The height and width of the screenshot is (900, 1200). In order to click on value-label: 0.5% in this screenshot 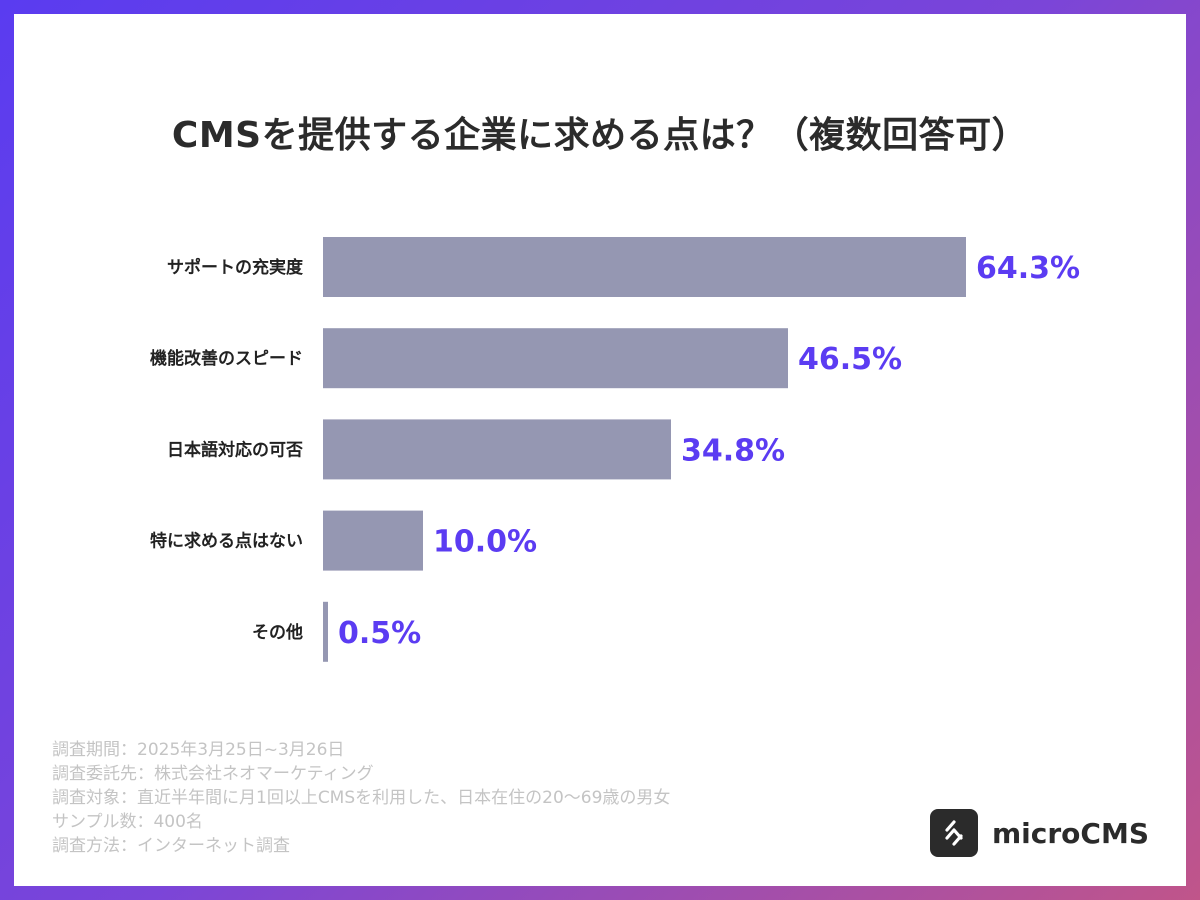, I will do `click(379, 633)`.